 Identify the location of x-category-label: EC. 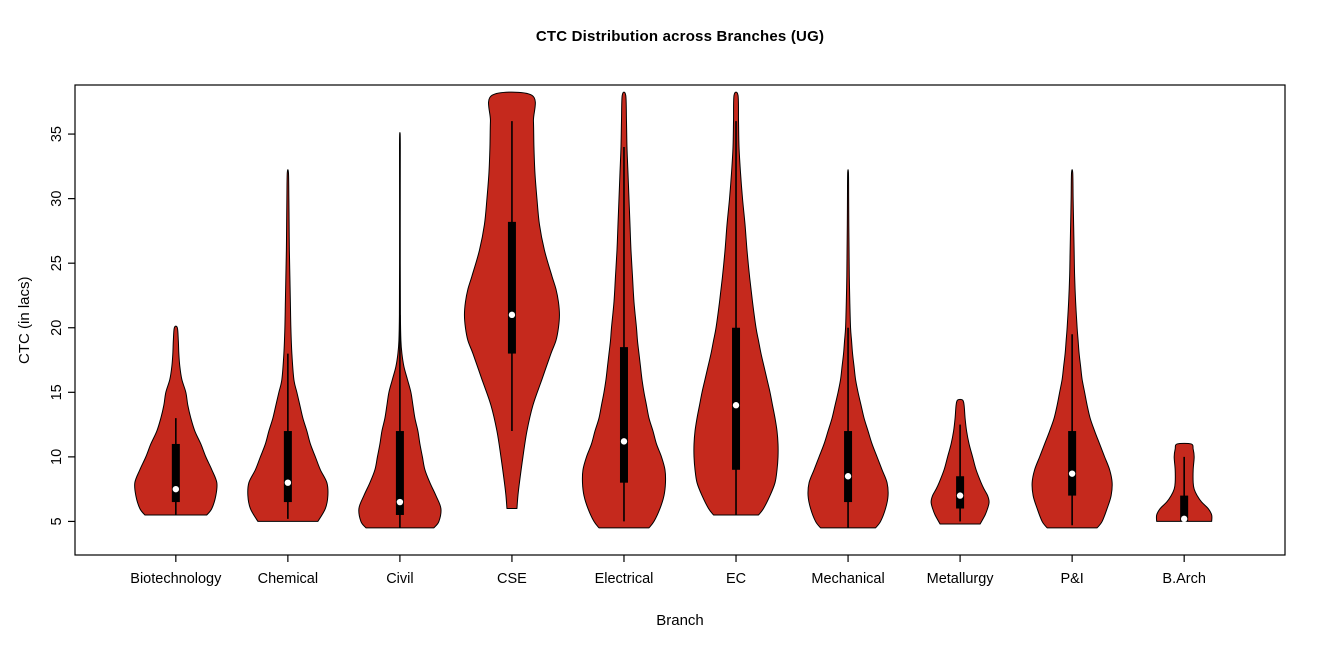
(736, 579).